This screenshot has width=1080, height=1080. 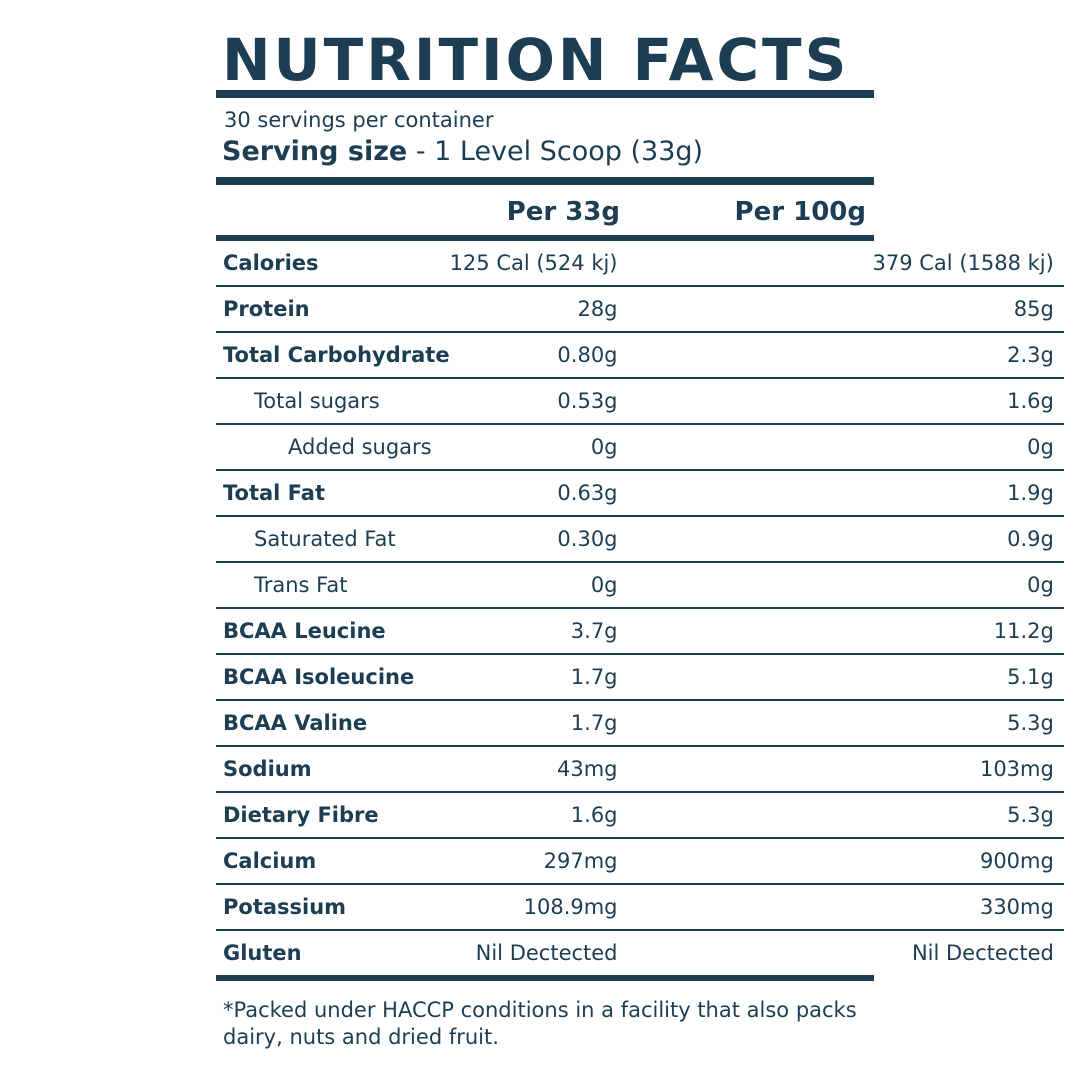 I want to click on value-per-100g: 1.6g, so click(x=968, y=401).